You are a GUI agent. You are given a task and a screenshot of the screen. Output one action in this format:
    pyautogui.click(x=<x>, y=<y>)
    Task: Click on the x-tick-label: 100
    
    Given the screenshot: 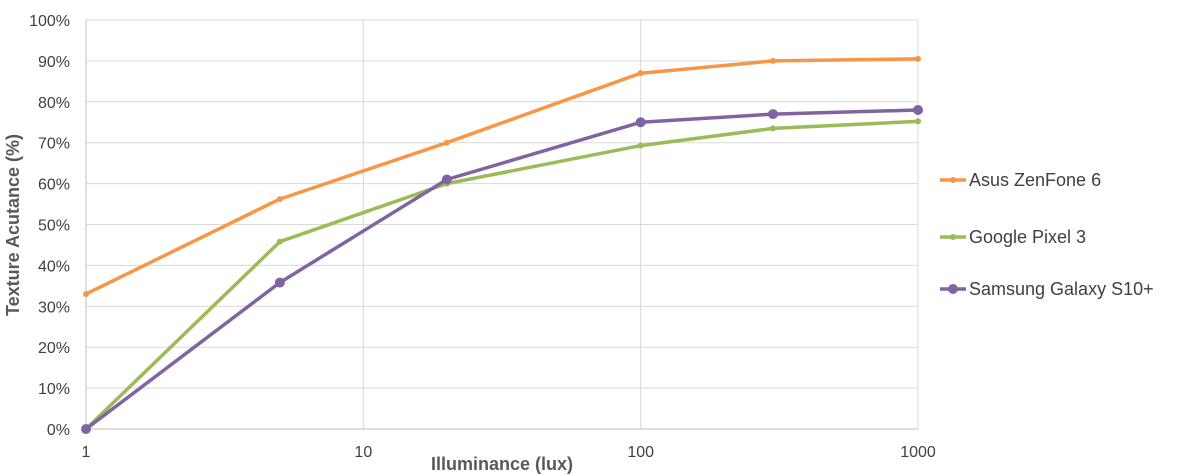 What is the action you would take?
    pyautogui.click(x=640, y=452)
    